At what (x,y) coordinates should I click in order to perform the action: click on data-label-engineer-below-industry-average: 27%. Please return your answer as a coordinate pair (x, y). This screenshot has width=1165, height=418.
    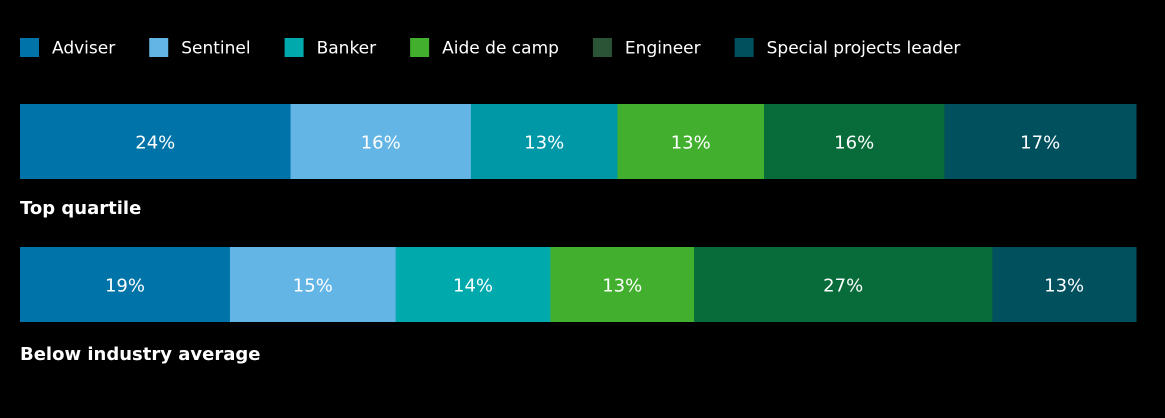
    Looking at the image, I should click on (843, 286).